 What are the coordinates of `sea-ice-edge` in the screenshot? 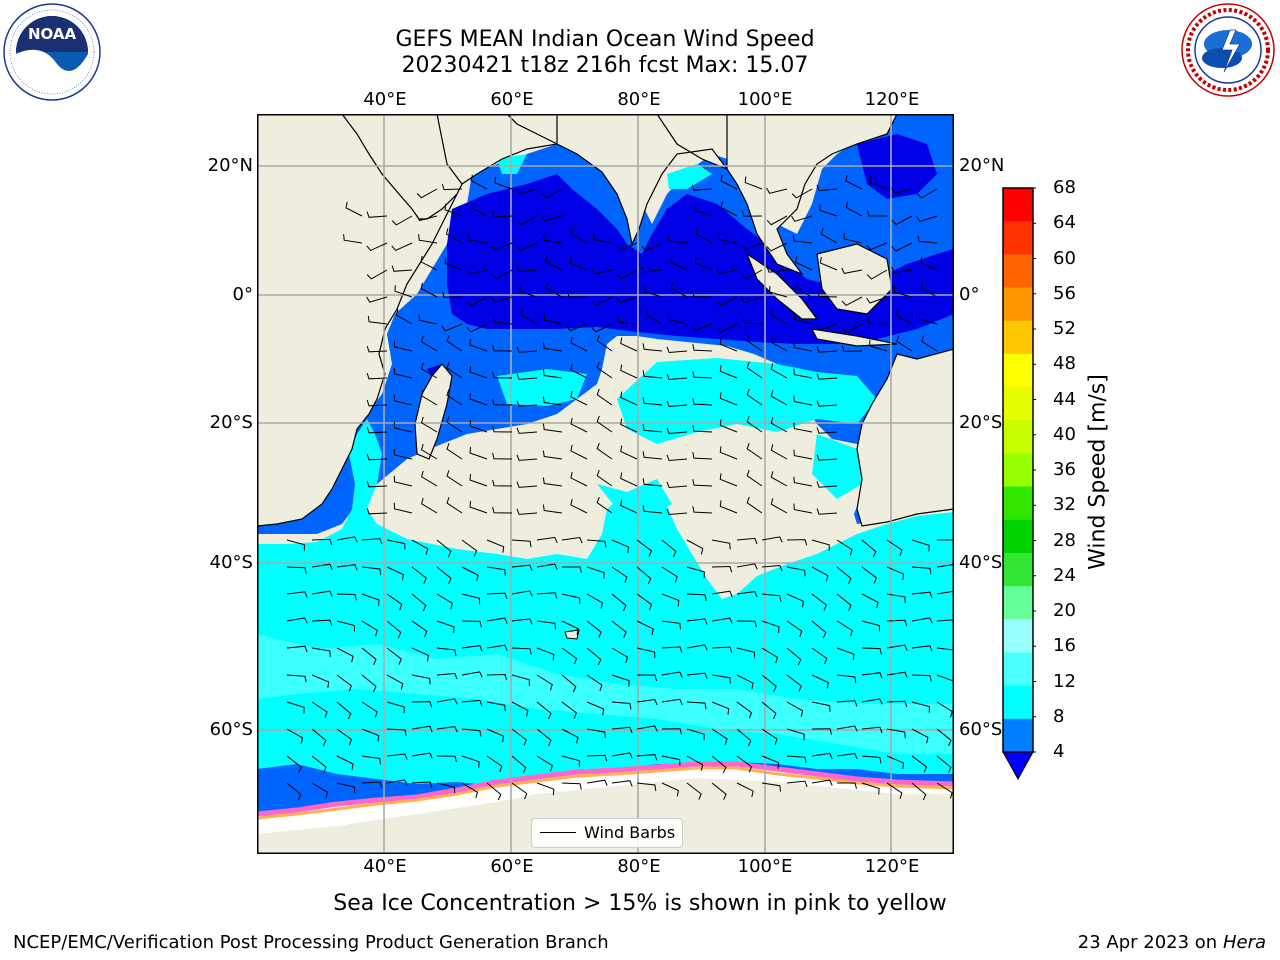 It's located at (605, 789).